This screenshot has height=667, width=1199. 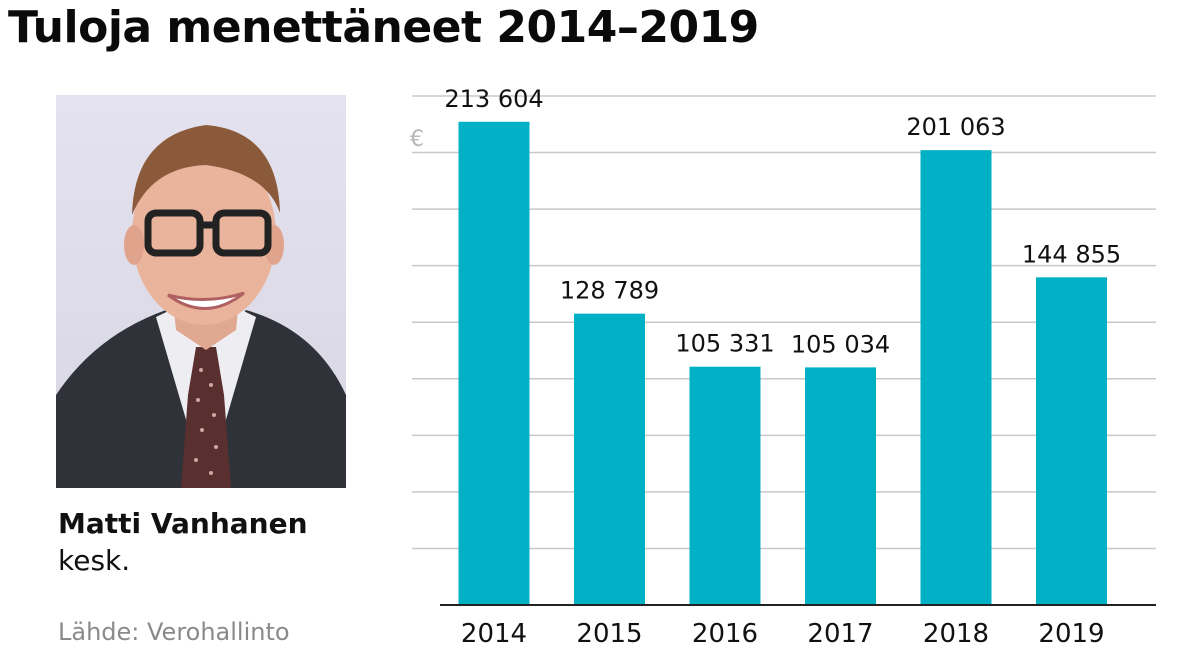 What do you see at coordinates (609, 291) in the screenshot?
I see `value-label-2015: 128 789` at bounding box center [609, 291].